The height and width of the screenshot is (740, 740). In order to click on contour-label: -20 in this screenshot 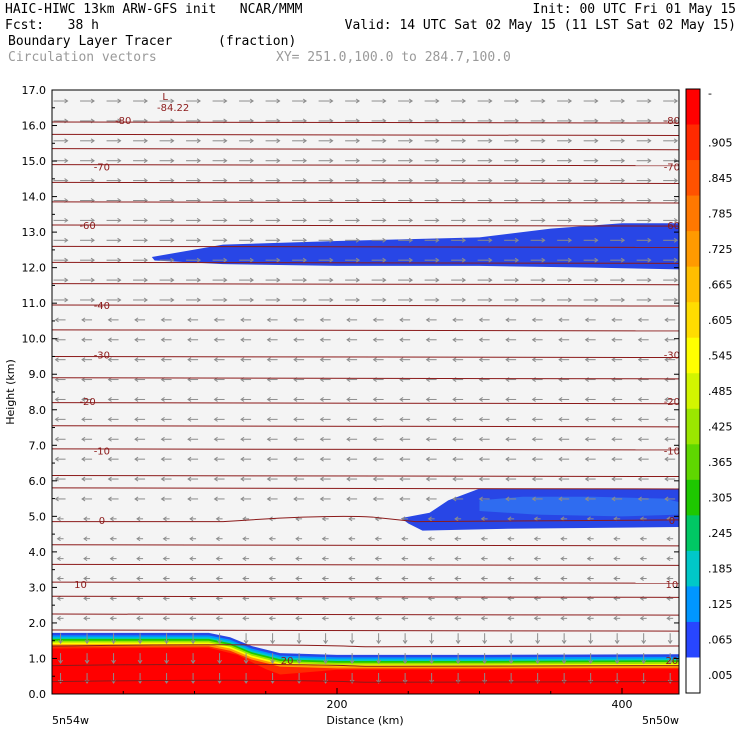, I will do `click(672, 402)`.